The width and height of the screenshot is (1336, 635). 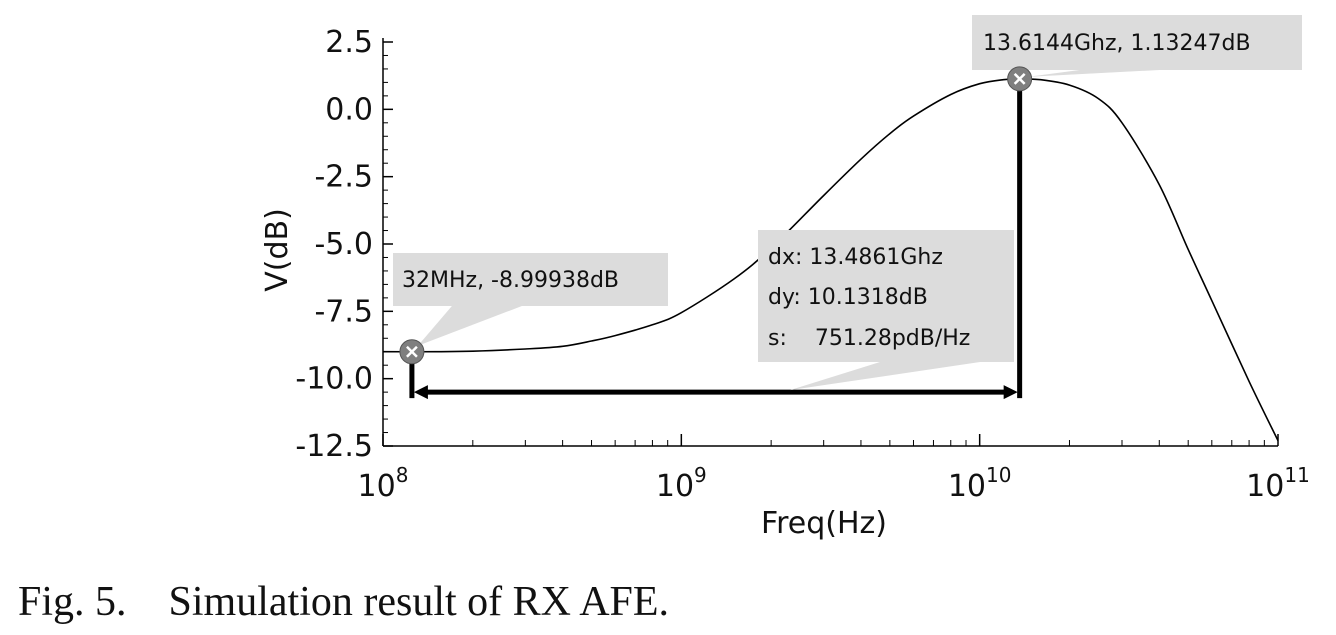 What do you see at coordinates (349, 42) in the screenshot?
I see `y-tick-label: 2.5` at bounding box center [349, 42].